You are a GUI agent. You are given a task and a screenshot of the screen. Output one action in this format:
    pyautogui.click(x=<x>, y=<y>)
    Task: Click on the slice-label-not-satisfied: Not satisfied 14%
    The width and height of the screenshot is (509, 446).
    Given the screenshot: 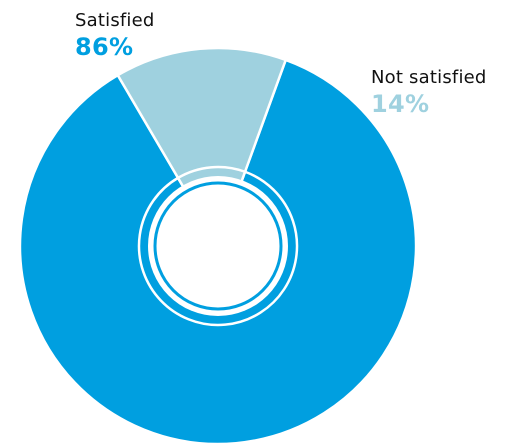 What is the action you would take?
    pyautogui.click(x=429, y=92)
    